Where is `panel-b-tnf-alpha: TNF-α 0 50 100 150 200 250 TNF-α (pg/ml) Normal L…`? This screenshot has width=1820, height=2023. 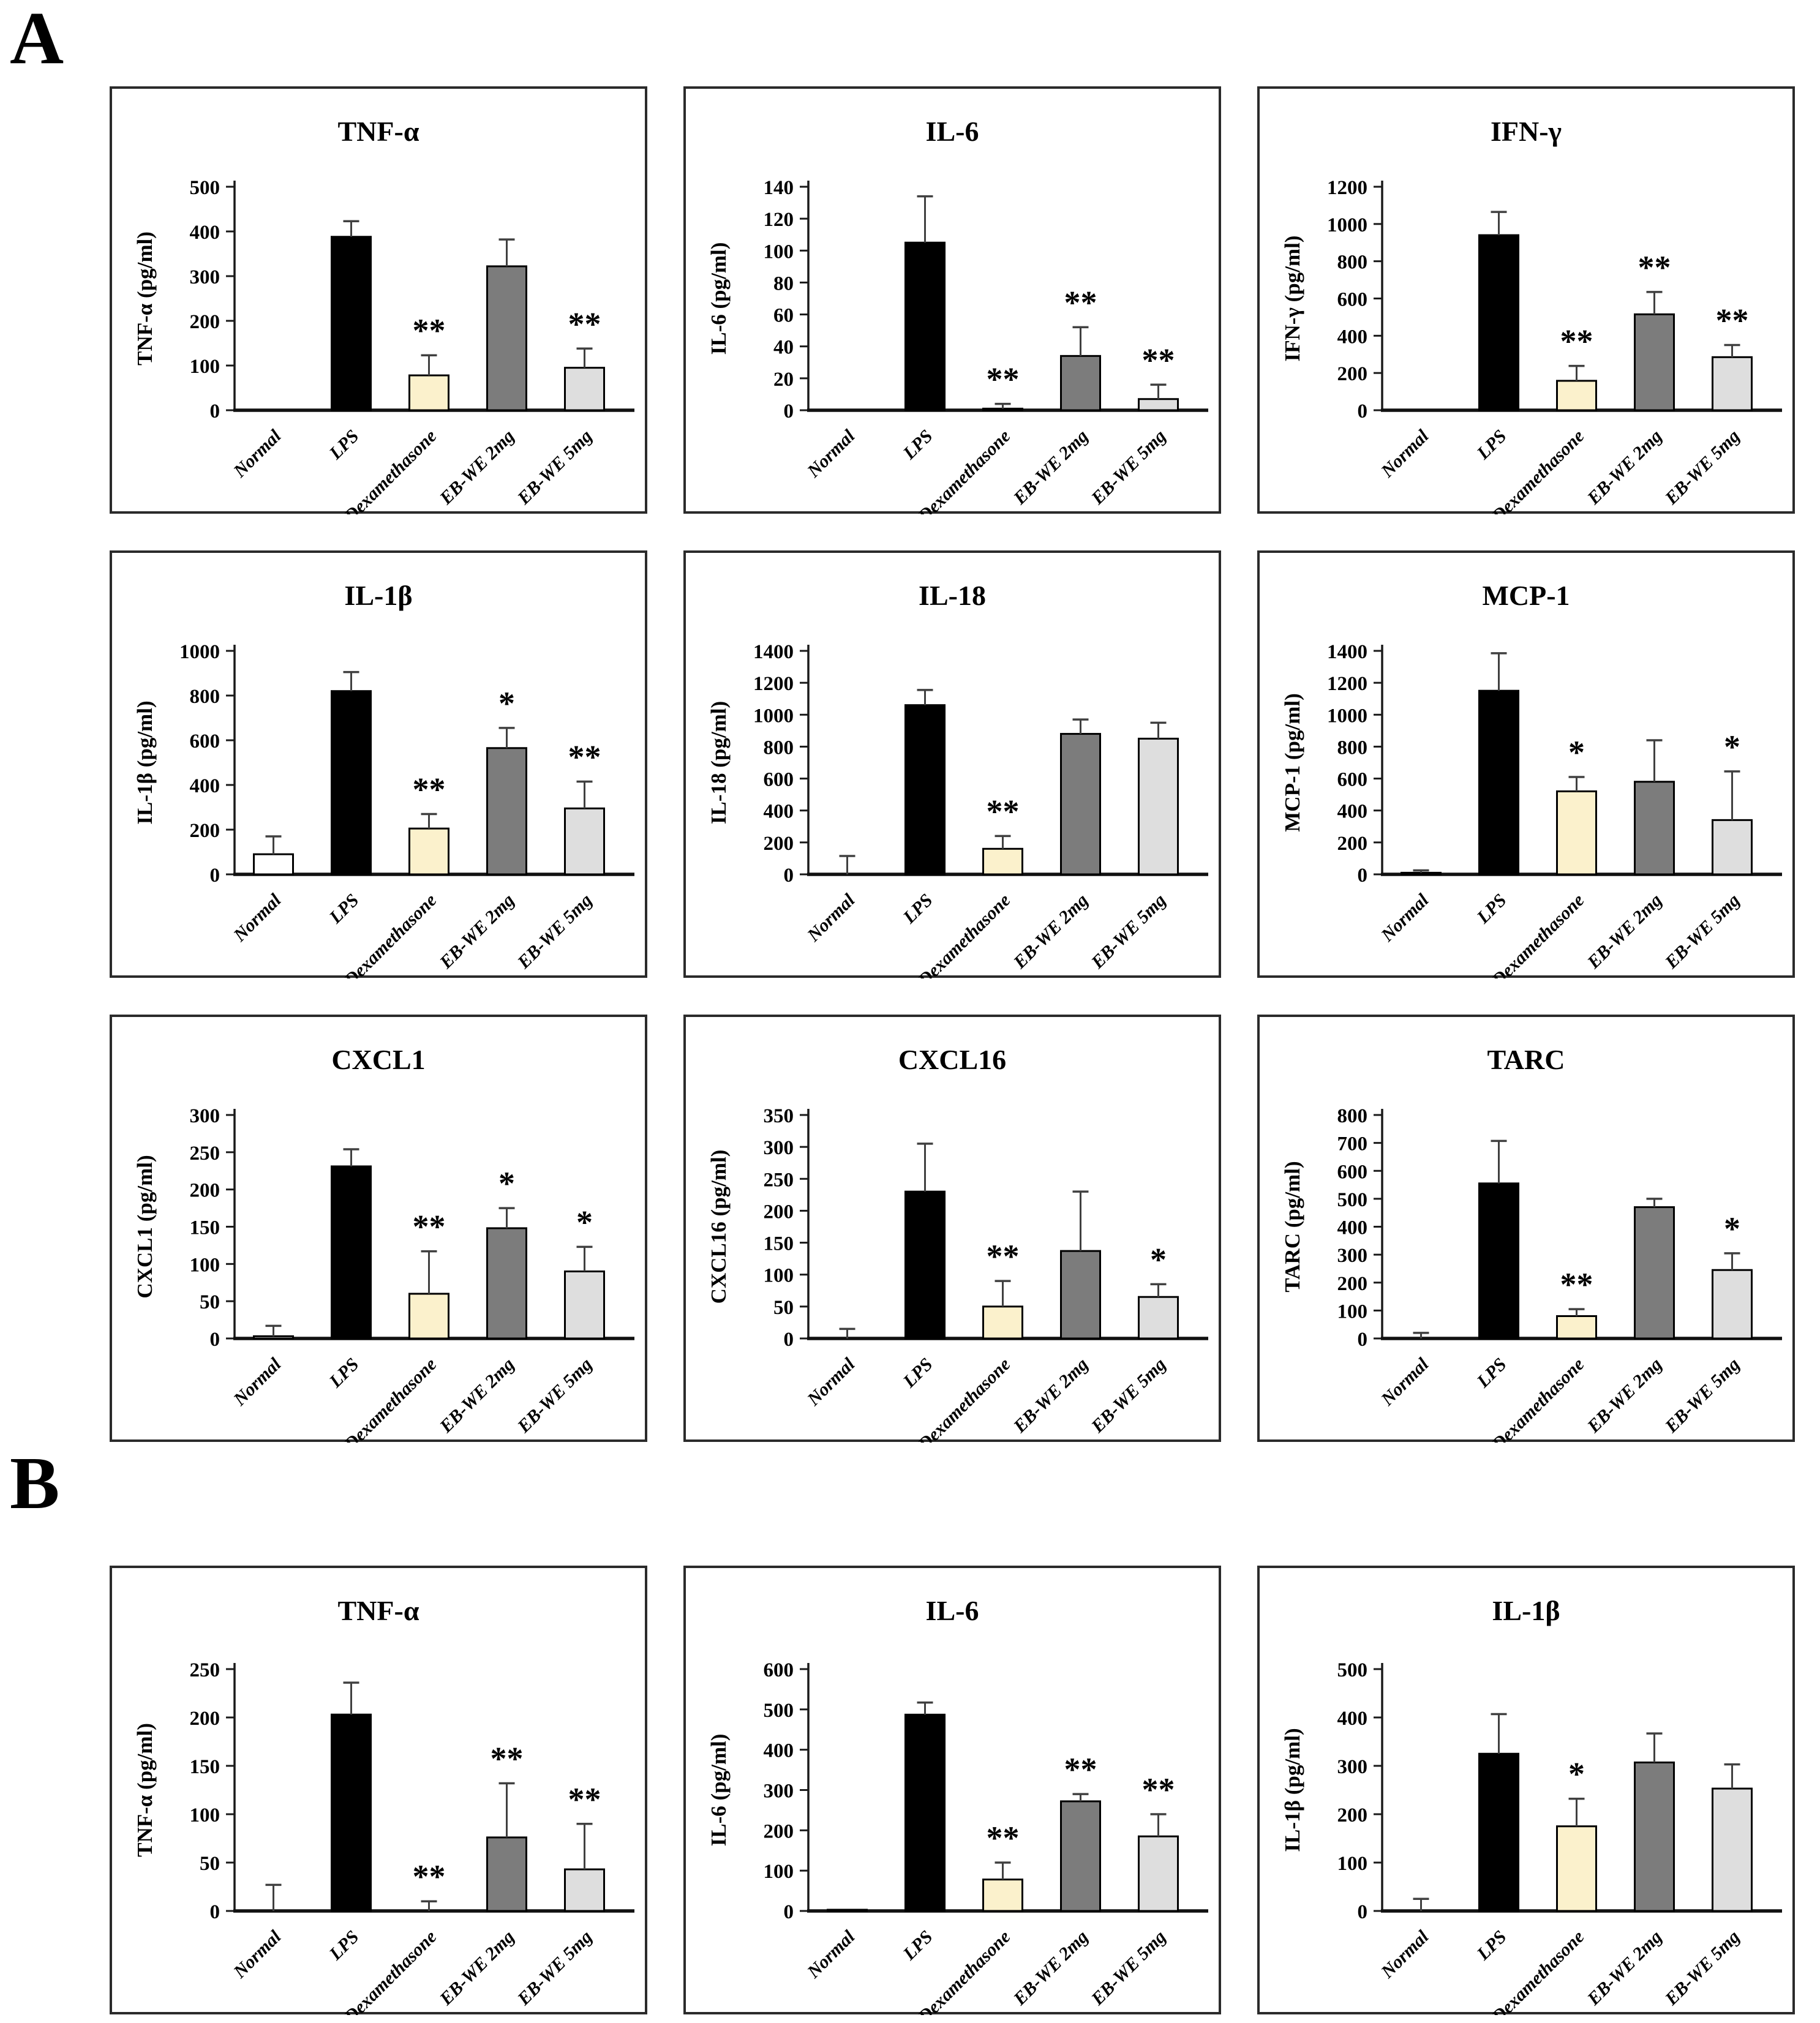
panel-b-tnf-alpha: TNF-α 0 50 100 150 200 250 TNF-α (pg/ml) Normal L… is located at coordinates (379, 1790).